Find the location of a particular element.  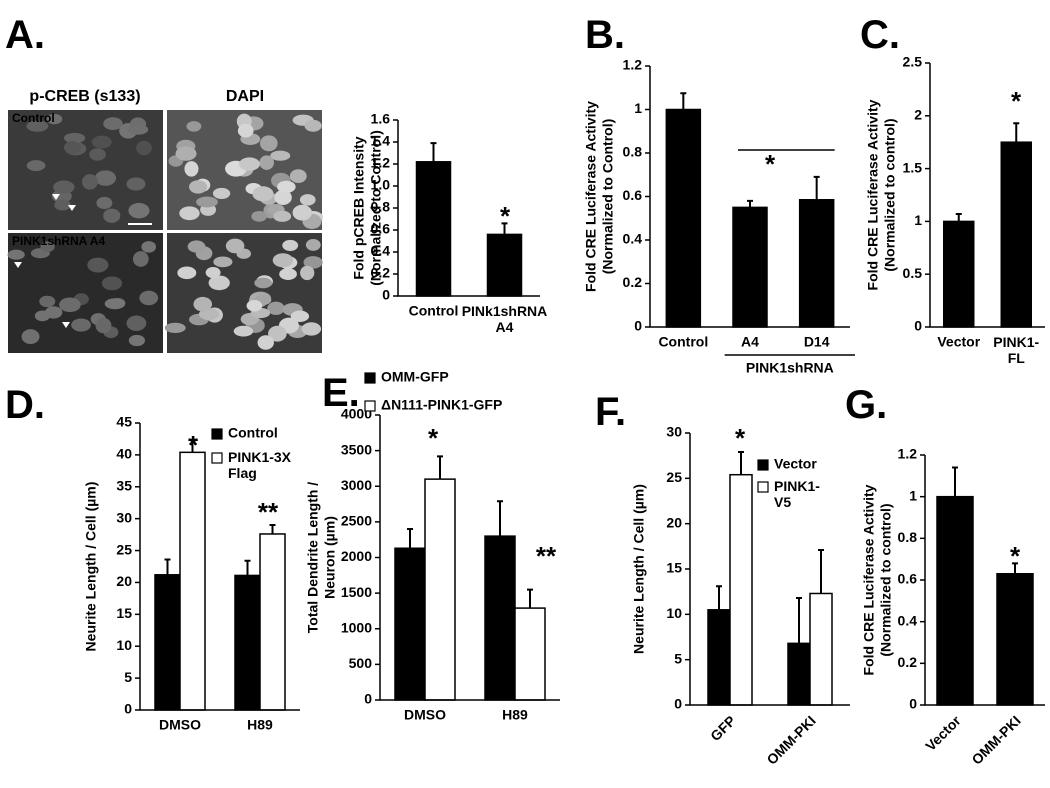

y-tick-label: 3000 is located at coordinates (356, 485).